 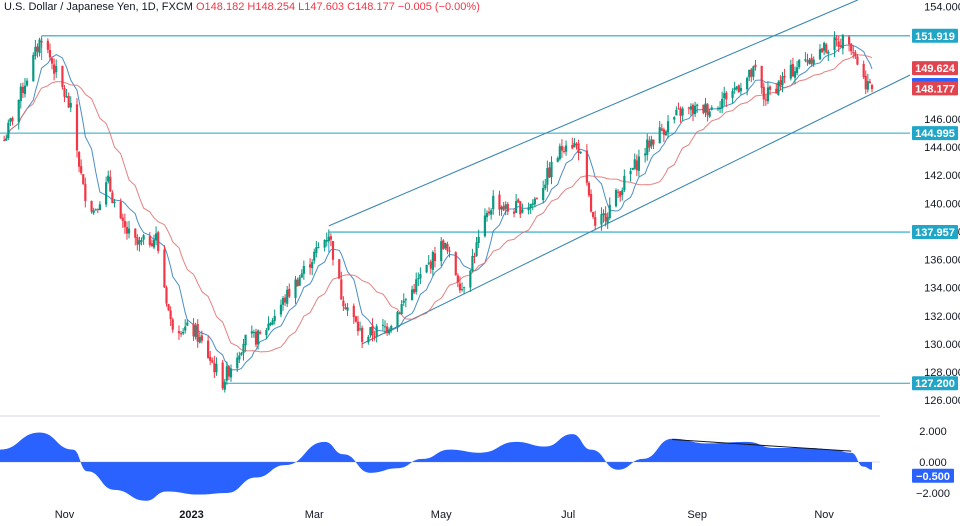 What do you see at coordinates (942, 373) in the screenshot?
I see `price-axis-tick-label: 128.000` at bounding box center [942, 373].